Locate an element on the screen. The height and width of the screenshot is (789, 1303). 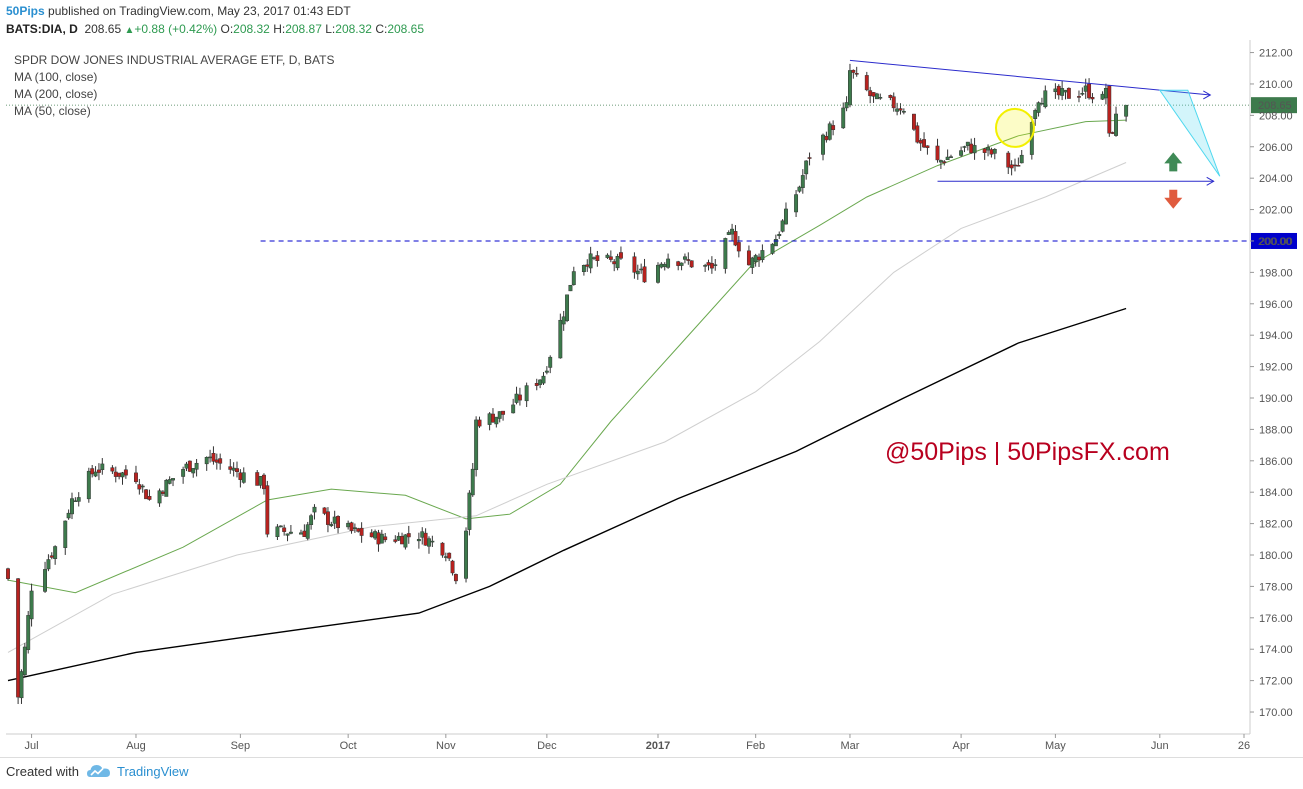
highlight-circle is located at coordinates (1014, 127).